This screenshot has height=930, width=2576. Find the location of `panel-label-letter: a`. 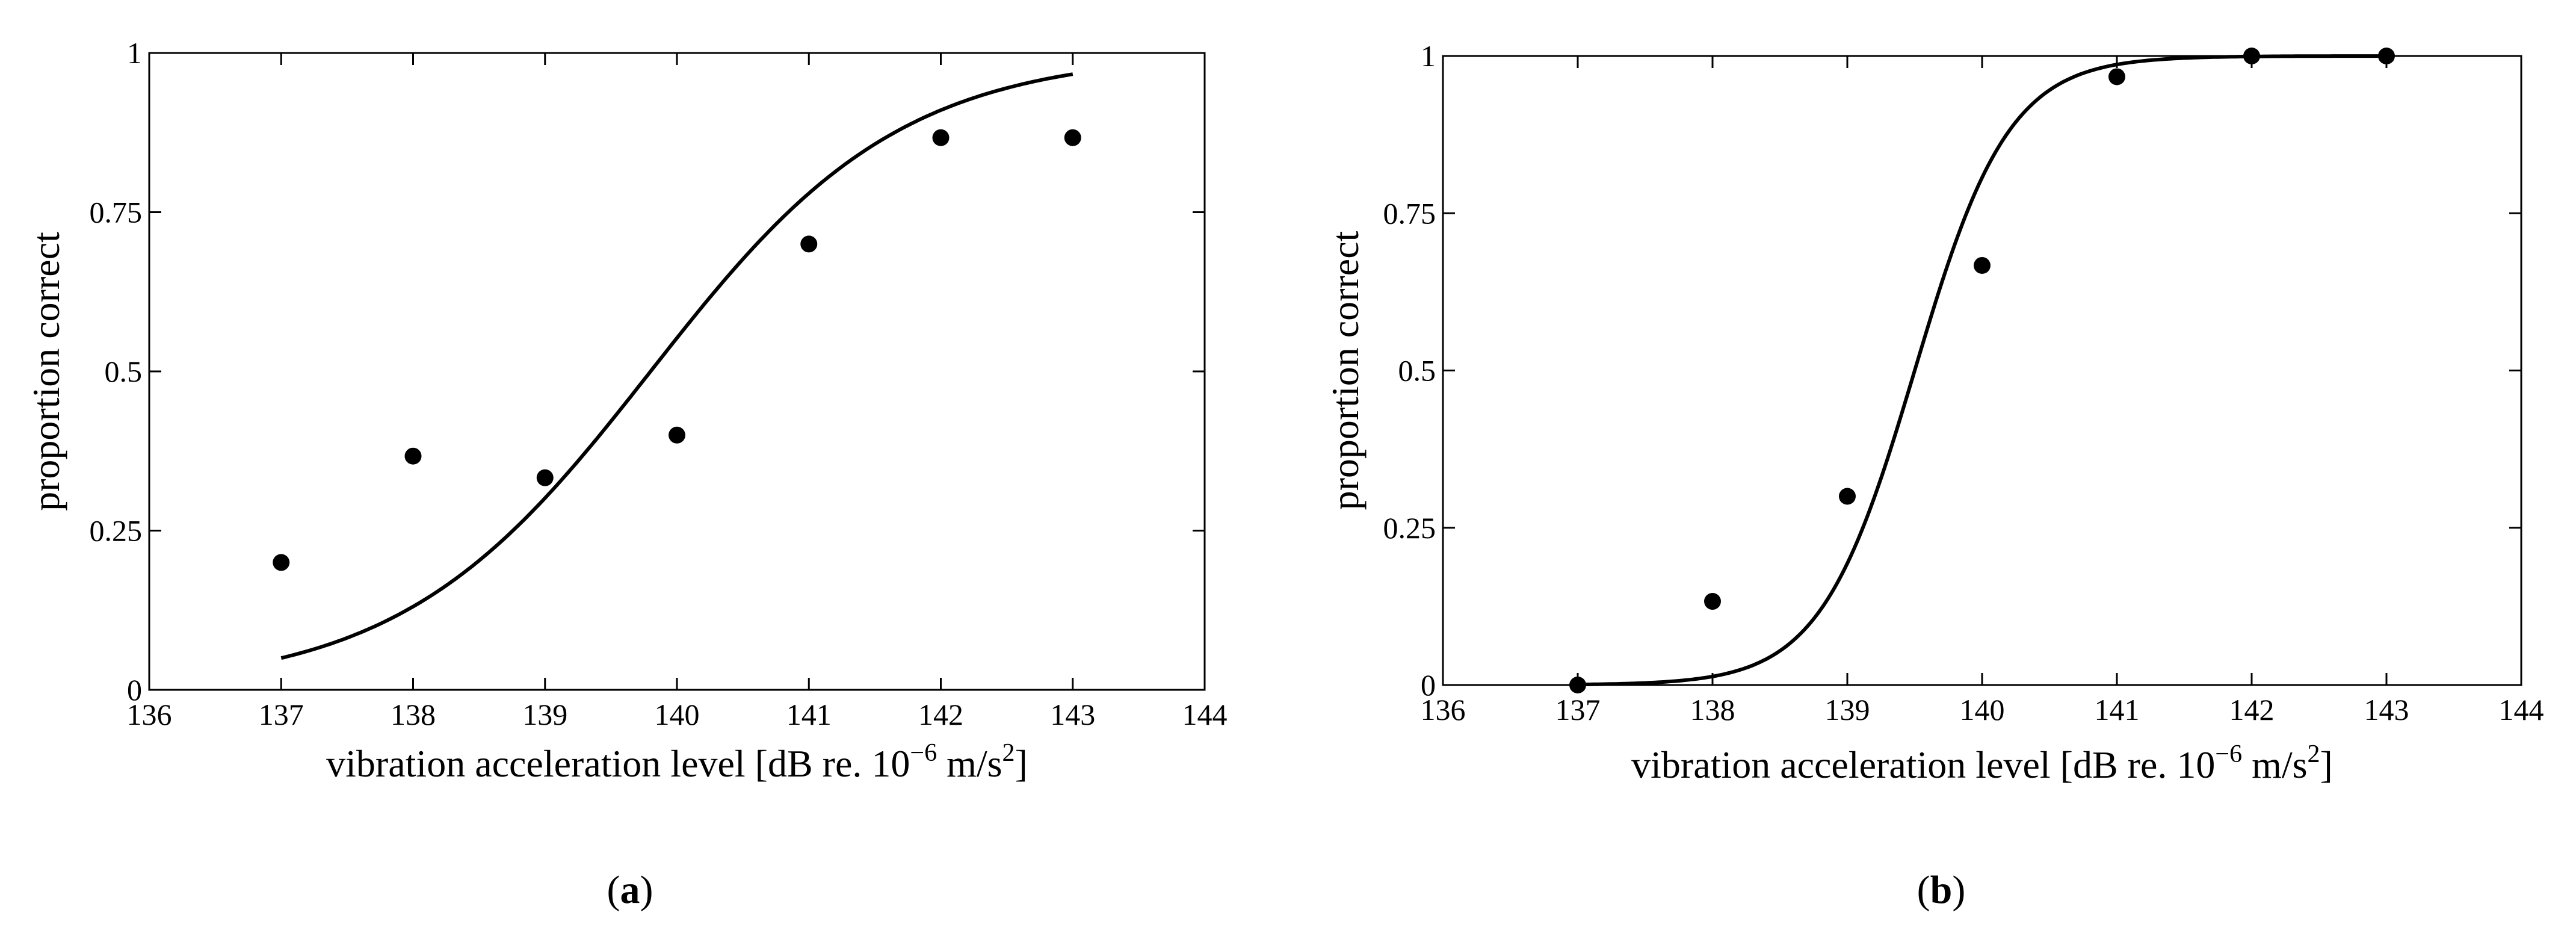

panel-label-letter: a is located at coordinates (630, 890).